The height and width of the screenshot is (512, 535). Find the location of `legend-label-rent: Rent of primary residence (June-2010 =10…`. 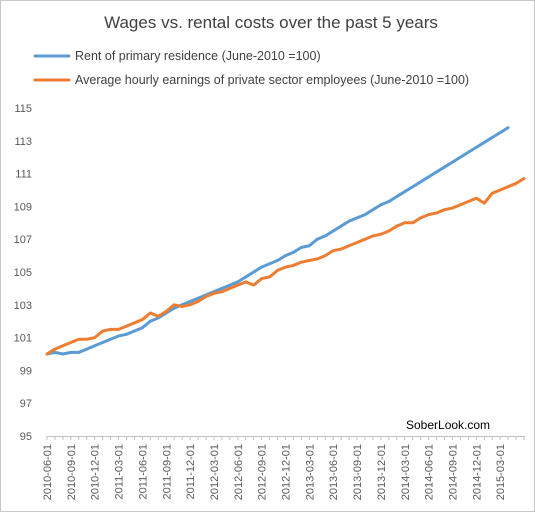

legend-label-rent: Rent of primary residence (June-2010 =10… is located at coordinates (198, 56).